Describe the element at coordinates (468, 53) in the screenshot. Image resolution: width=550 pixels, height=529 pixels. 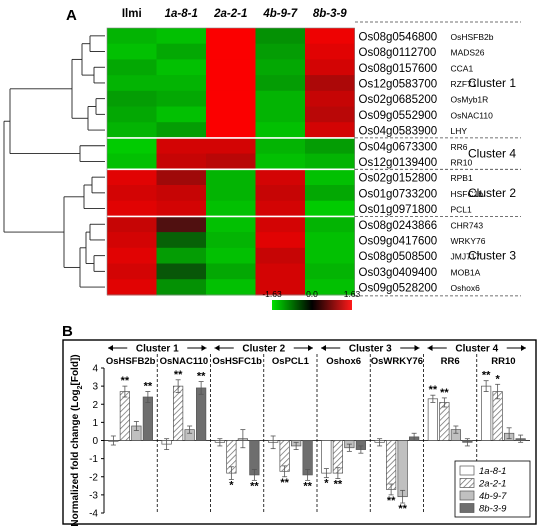
I see `row-gene-label: MADS26` at that location.